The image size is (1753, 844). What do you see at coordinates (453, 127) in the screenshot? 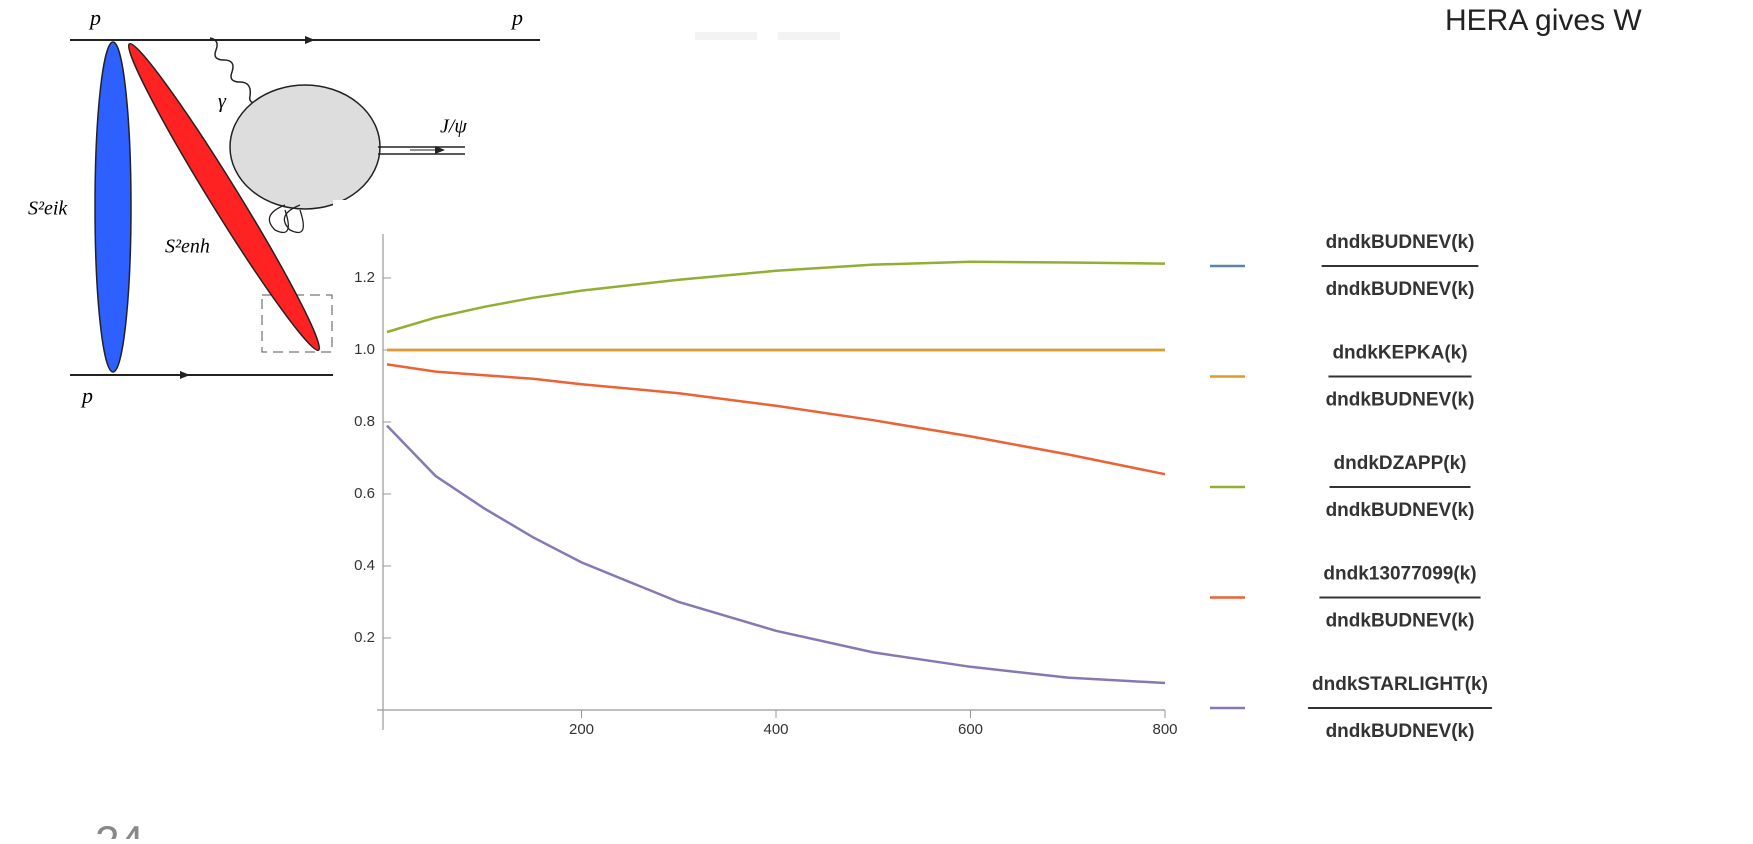
I see `label: J/ψ` at bounding box center [453, 127].